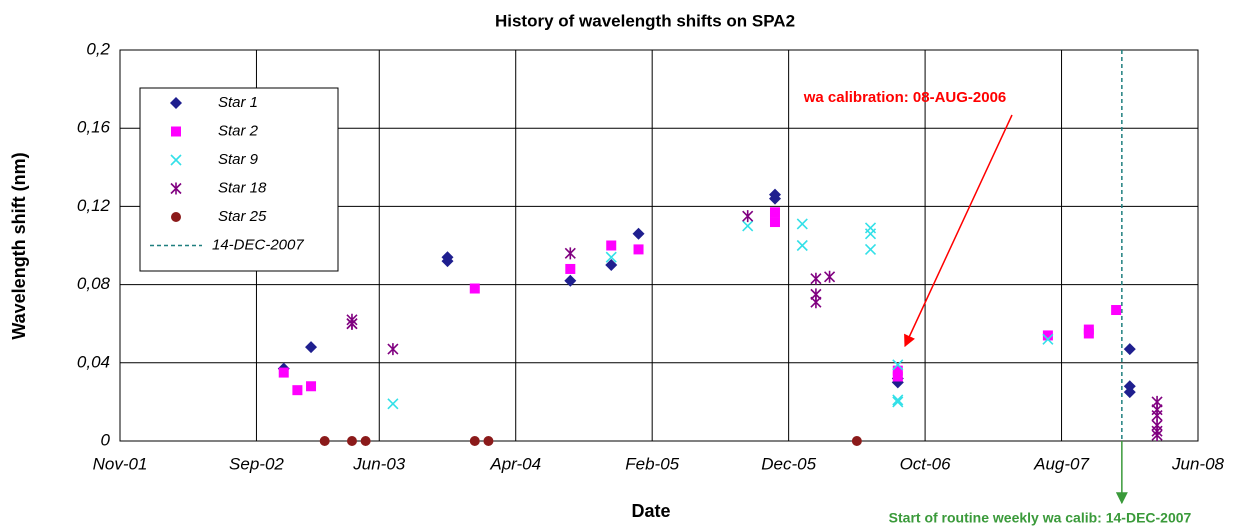  Describe the element at coordinates (905, 97) in the screenshot. I see `annotation: wa calibration: 08-AUG-2006` at that location.